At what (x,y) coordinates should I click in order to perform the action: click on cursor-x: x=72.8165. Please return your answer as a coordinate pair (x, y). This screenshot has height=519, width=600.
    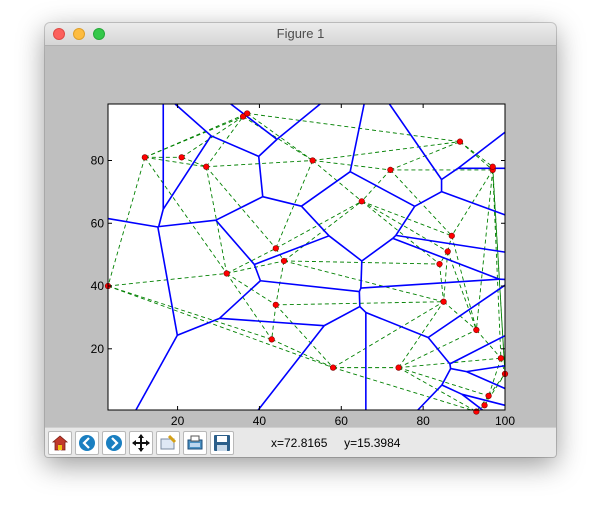
    Looking at the image, I should click on (299, 443).